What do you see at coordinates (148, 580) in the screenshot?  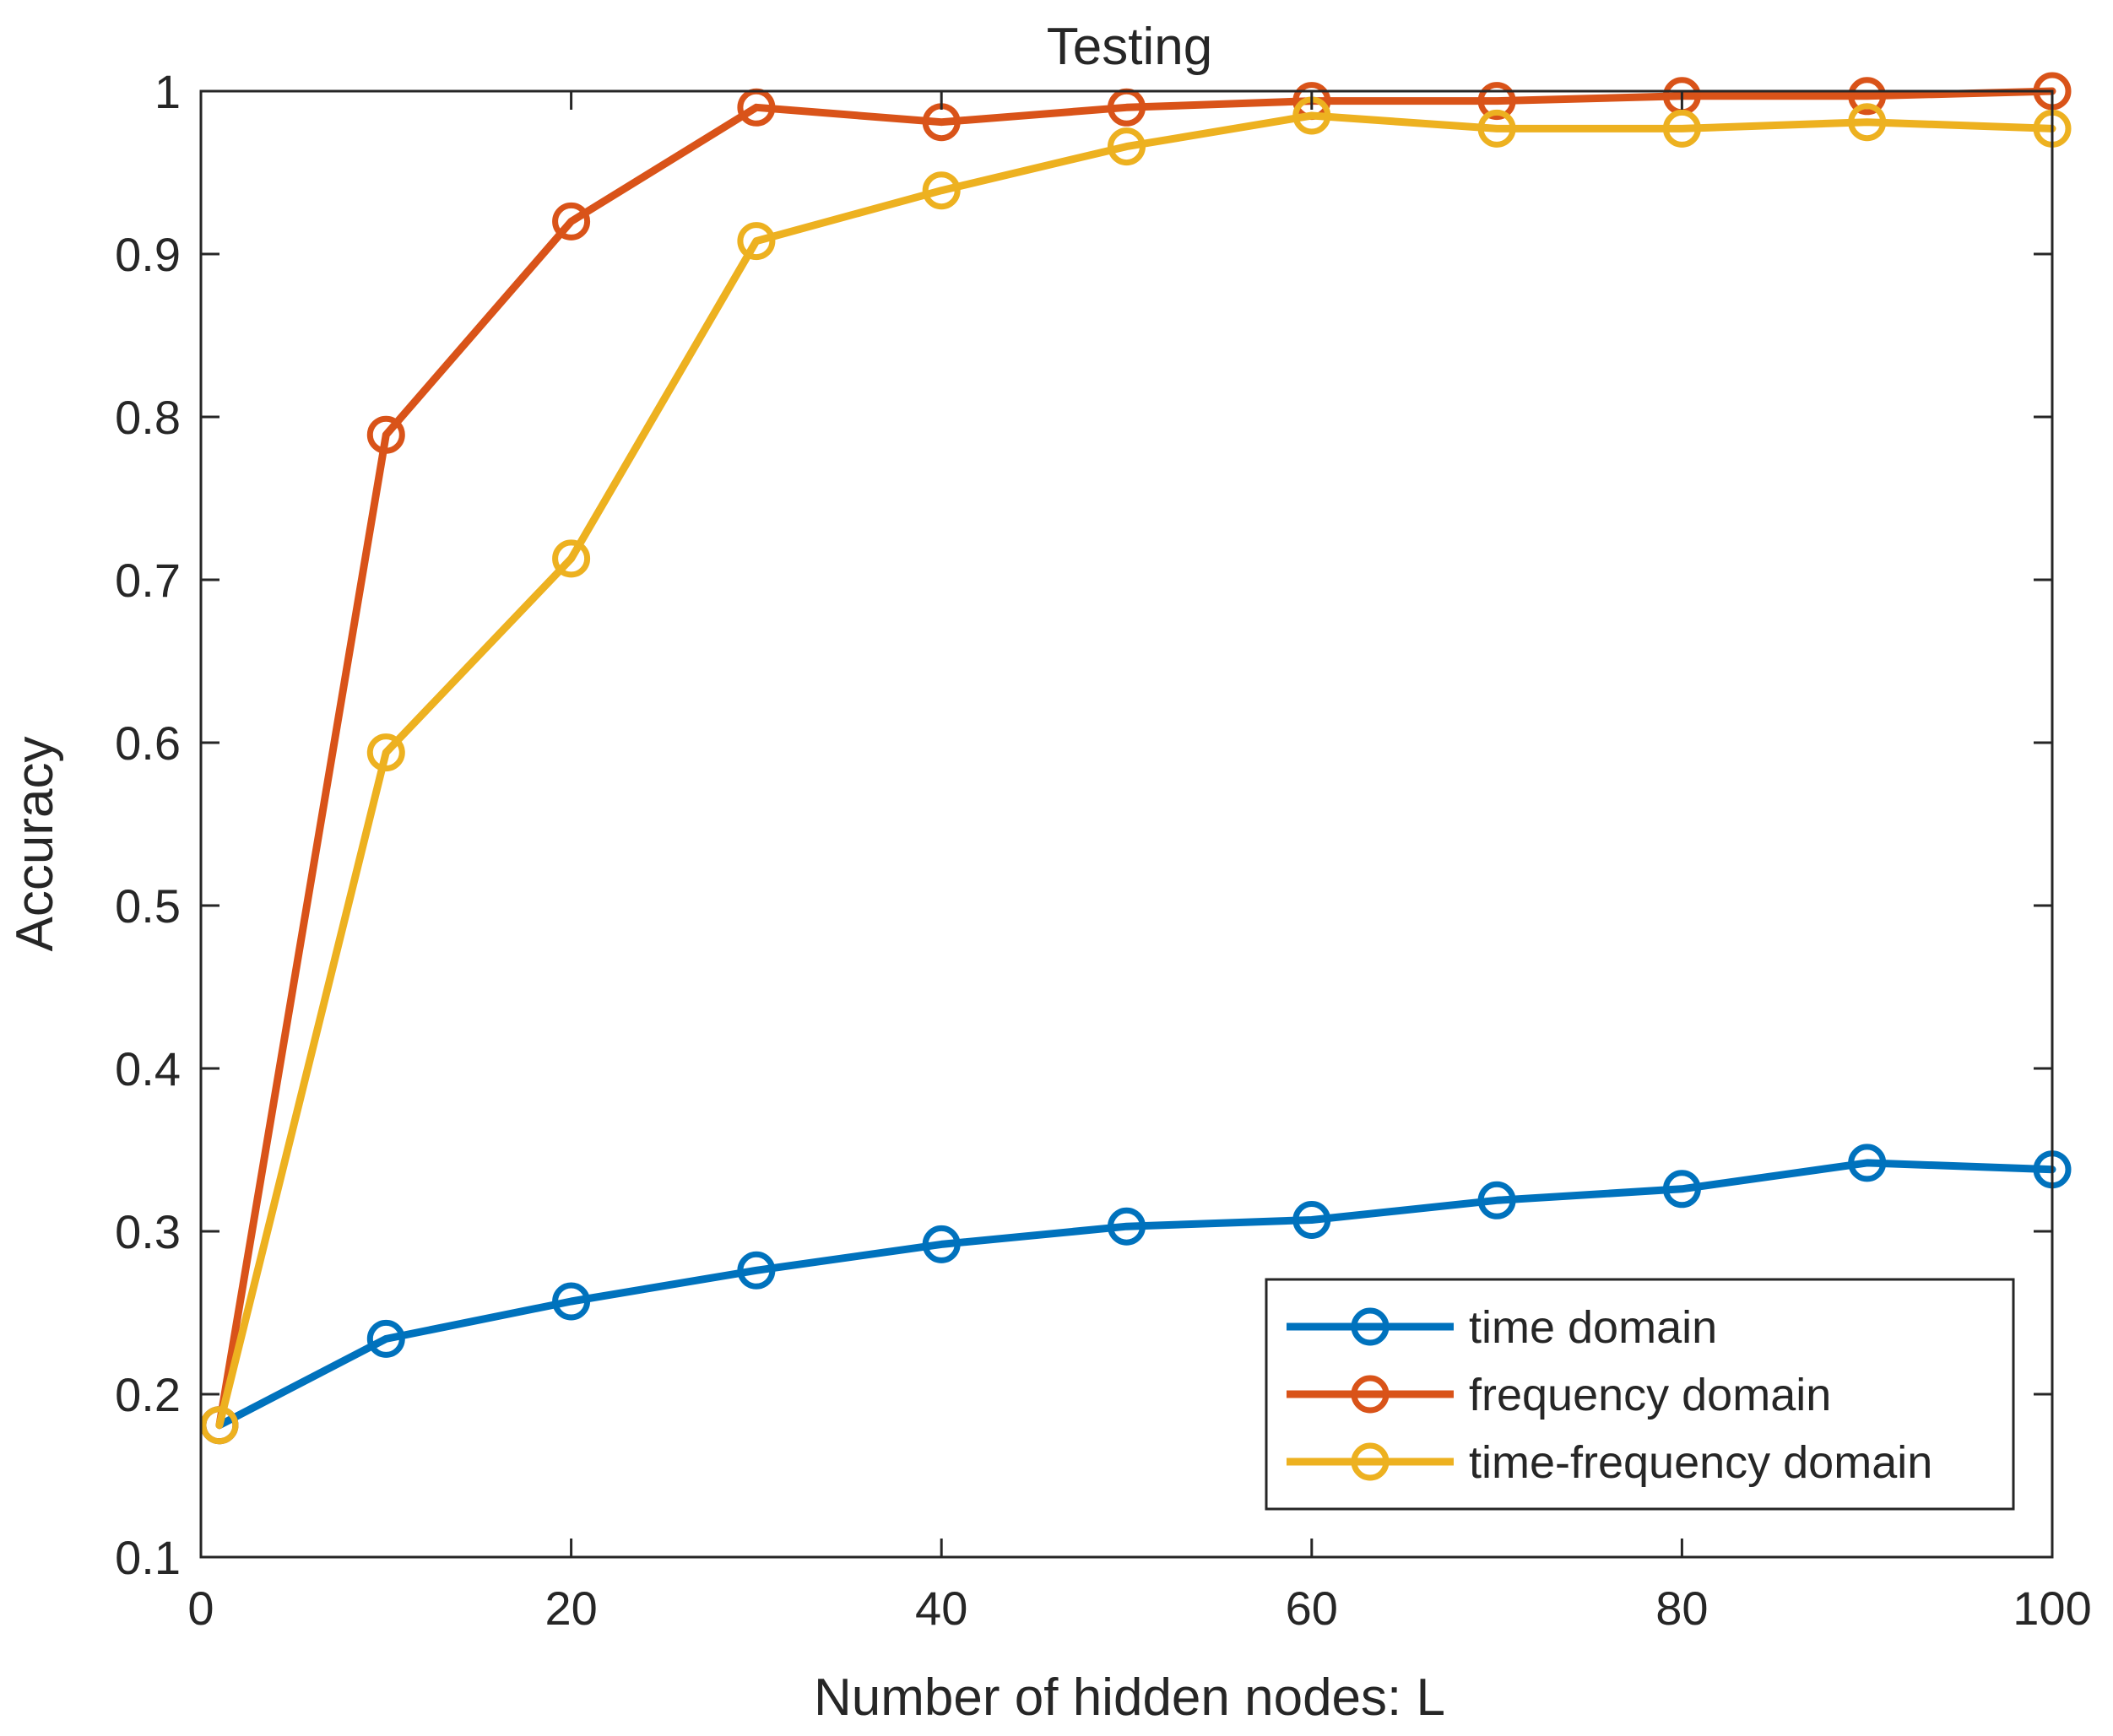 I see `y-tick-label: 0.7` at bounding box center [148, 580].